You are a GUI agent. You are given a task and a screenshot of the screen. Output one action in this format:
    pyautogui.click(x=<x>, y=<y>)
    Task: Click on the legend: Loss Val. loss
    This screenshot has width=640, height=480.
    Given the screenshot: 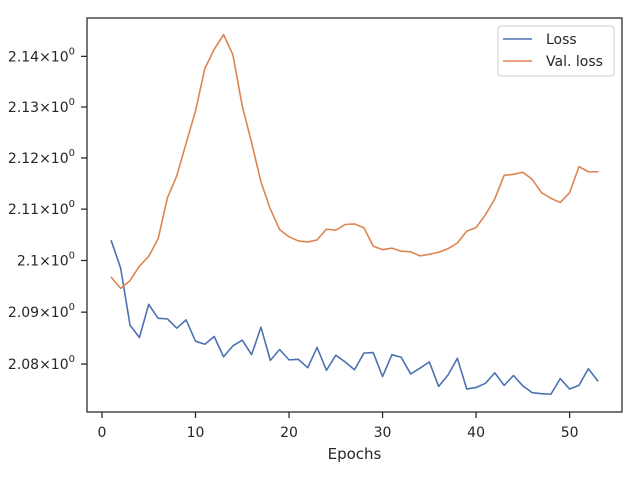 What is the action you would take?
    pyautogui.click(x=556, y=51)
    